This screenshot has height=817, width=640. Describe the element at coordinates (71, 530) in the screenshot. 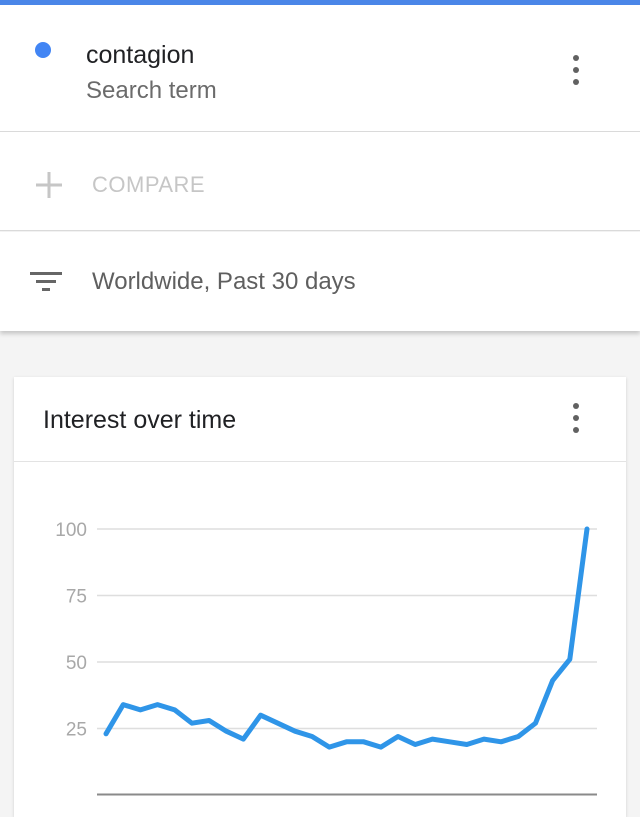

I see `y-tick-label: 100` at that location.